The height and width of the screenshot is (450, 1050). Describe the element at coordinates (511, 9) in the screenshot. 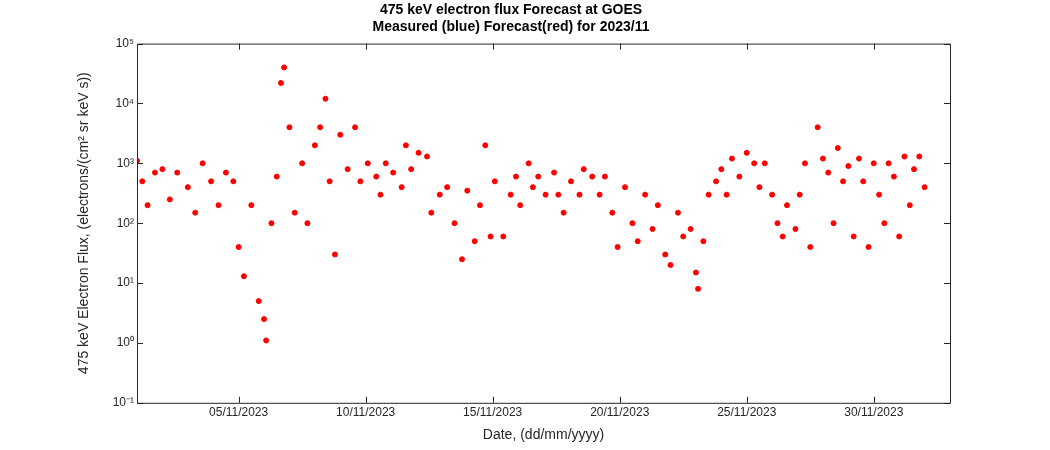

I see `chart-title: 475 keV electron flux Forecast at GOES` at that location.